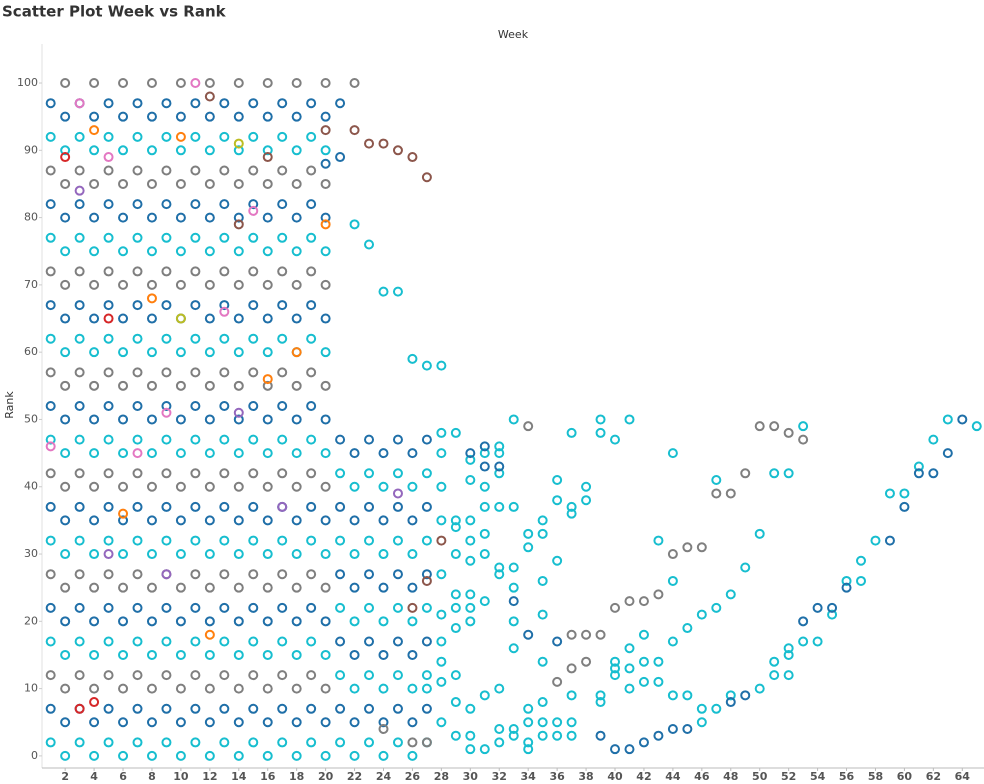 Image resolution: width=984 pixels, height=784 pixels. What do you see at coordinates (31, 553) in the screenshot?
I see `y-tick-label: 30` at bounding box center [31, 553].